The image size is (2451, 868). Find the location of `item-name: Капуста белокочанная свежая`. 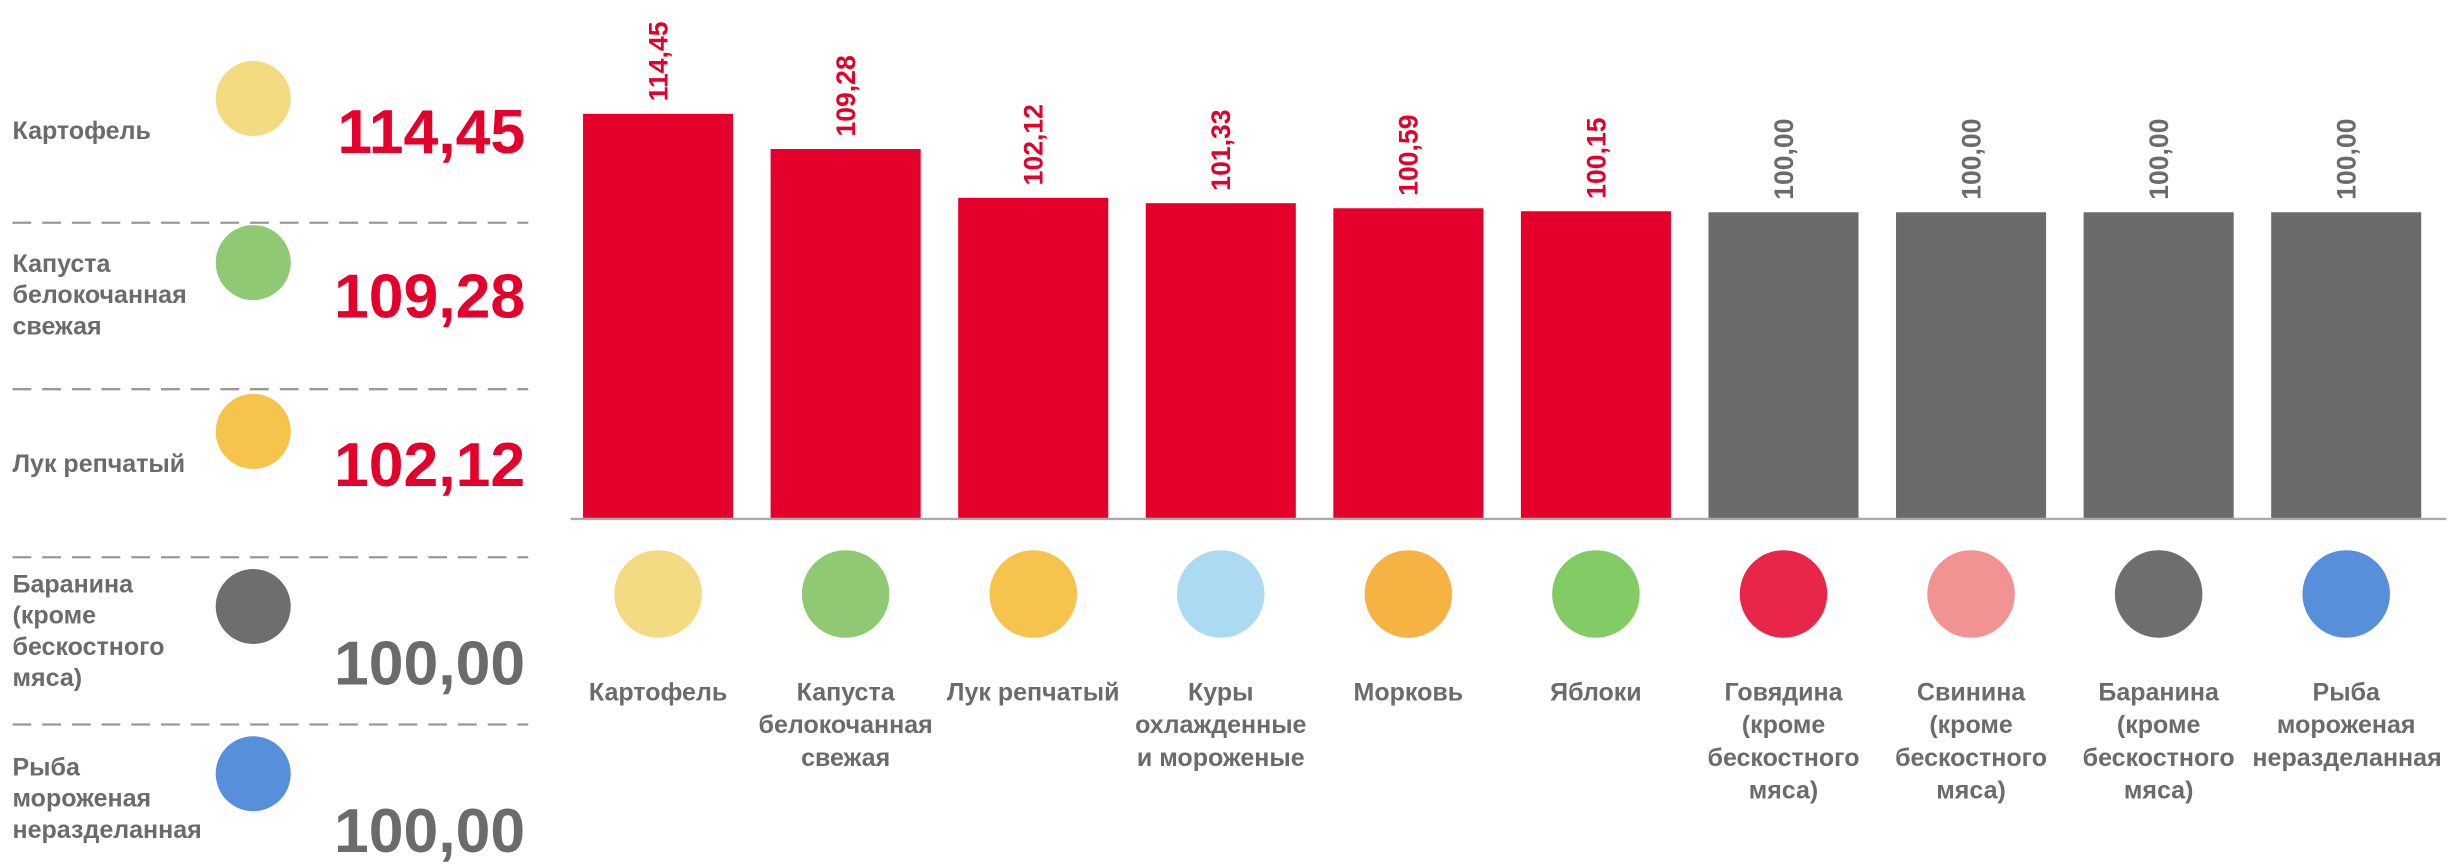

item-name: Капуста белокочанная свежая is located at coordinates (99, 296).